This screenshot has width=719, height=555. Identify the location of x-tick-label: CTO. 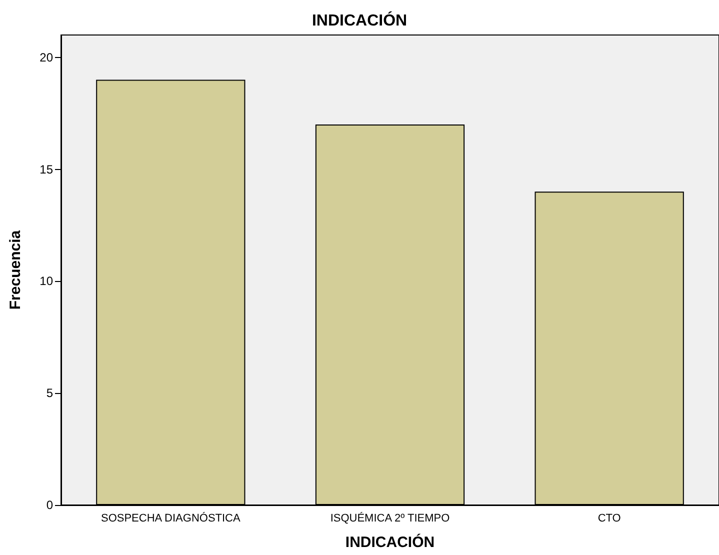
(610, 518).